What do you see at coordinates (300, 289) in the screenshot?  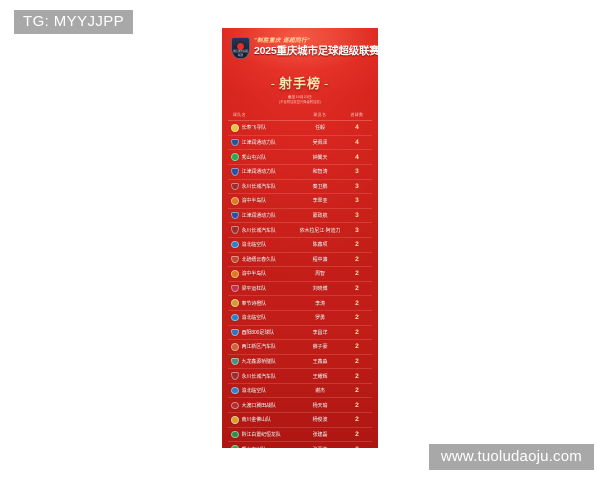 I see `table-row: 梁平运杠队 刘晓博 2` at bounding box center [300, 289].